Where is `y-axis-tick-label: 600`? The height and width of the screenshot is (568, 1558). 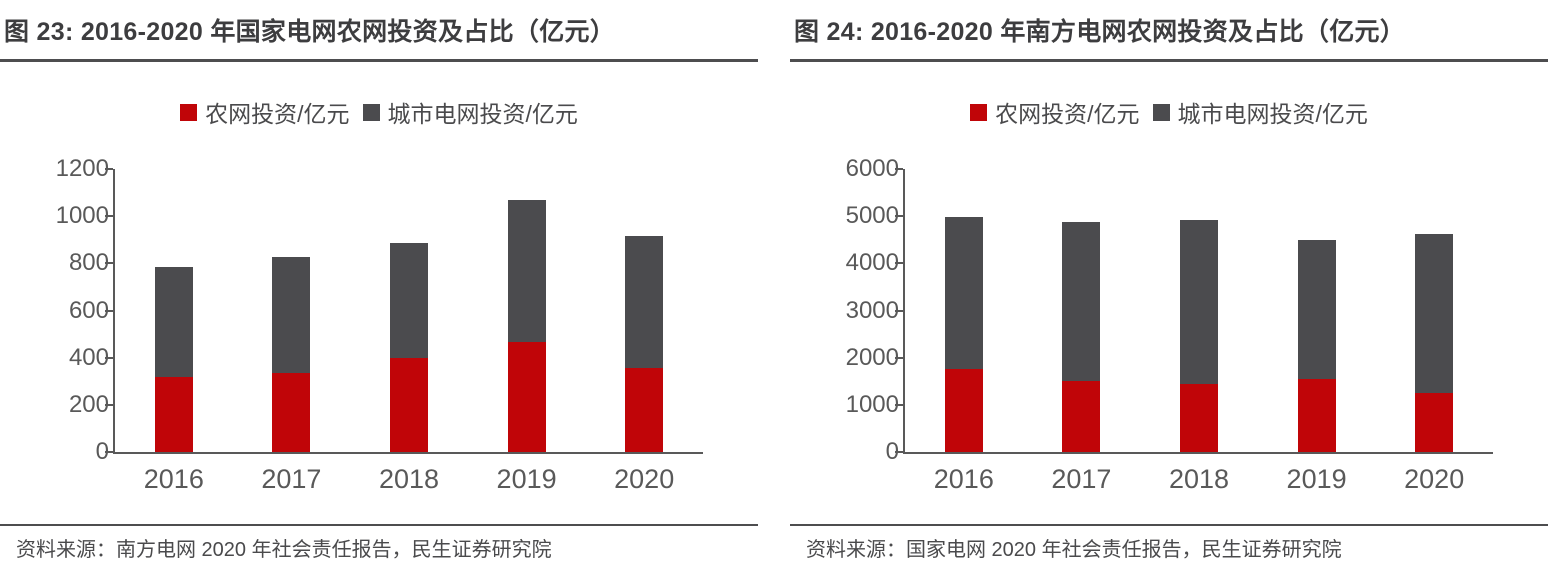 y-axis-tick-label: 600 is located at coordinates (88, 310).